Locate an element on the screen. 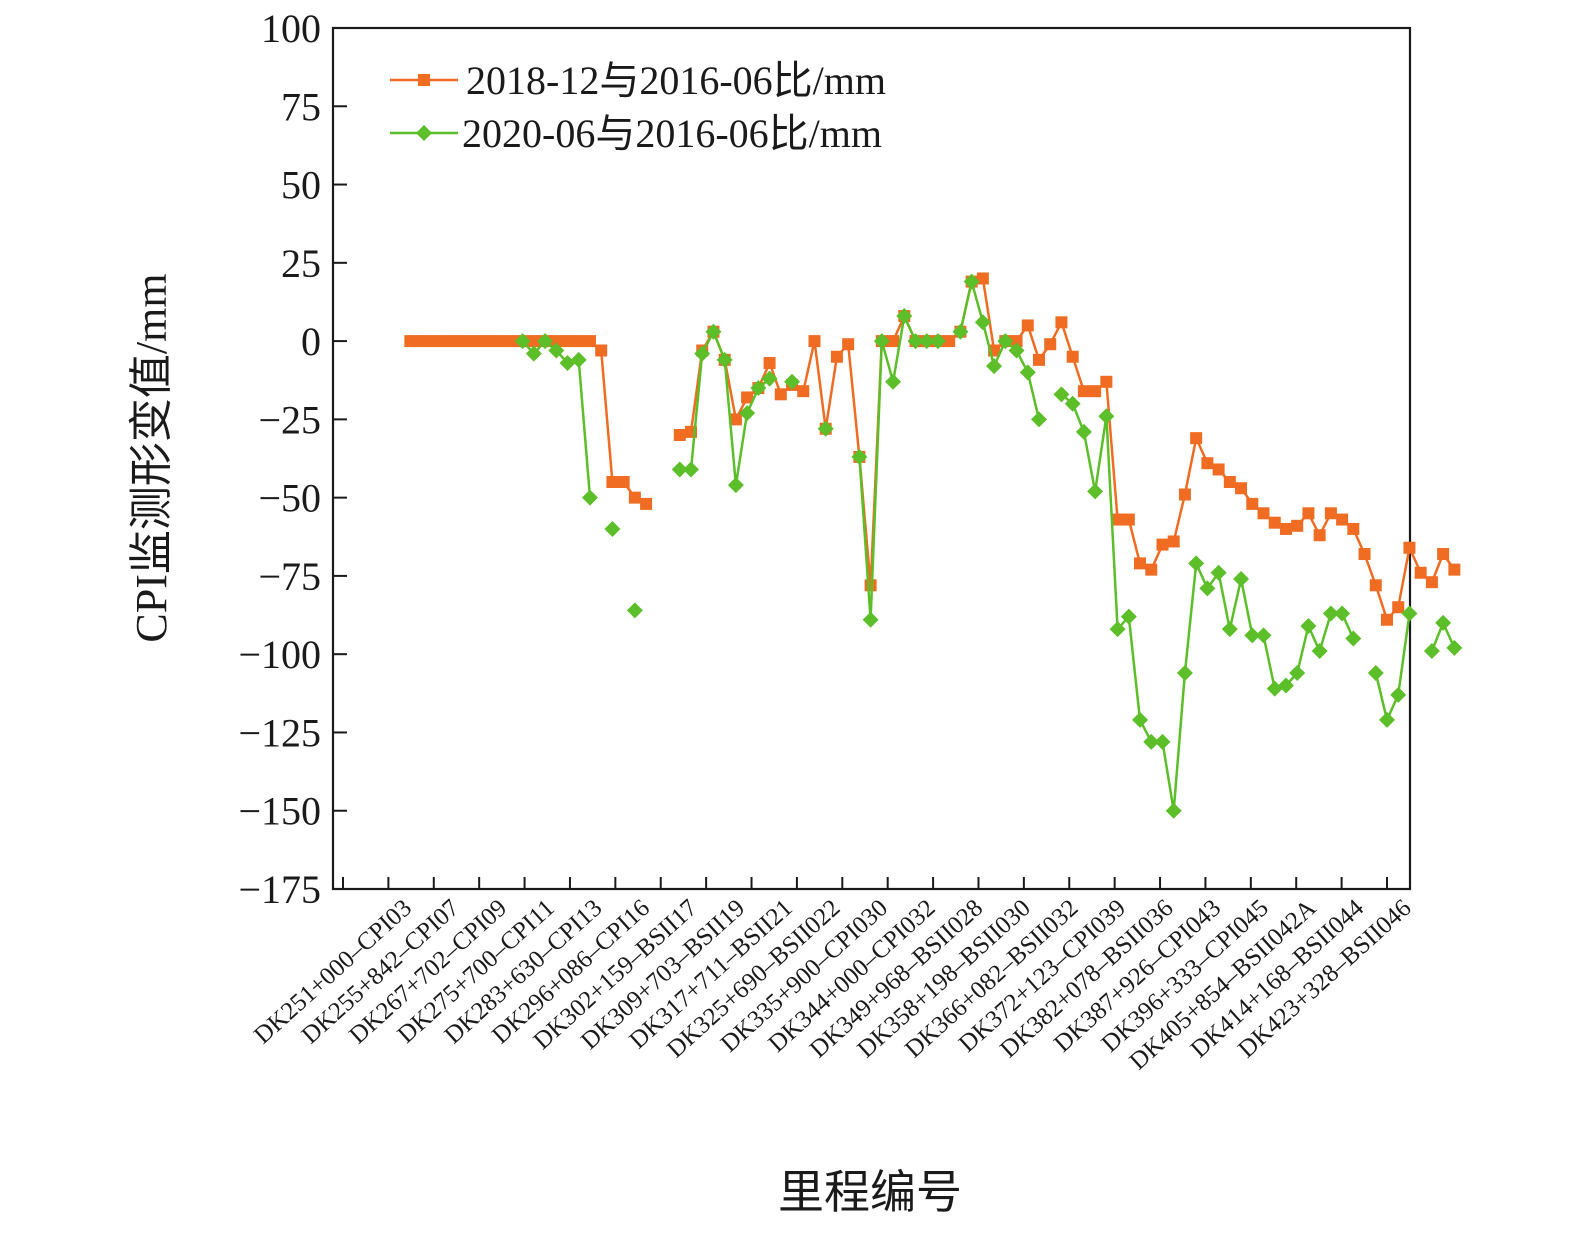 This screenshot has width=1575, height=1234. y-tick-label: 75 is located at coordinates (301, 106).